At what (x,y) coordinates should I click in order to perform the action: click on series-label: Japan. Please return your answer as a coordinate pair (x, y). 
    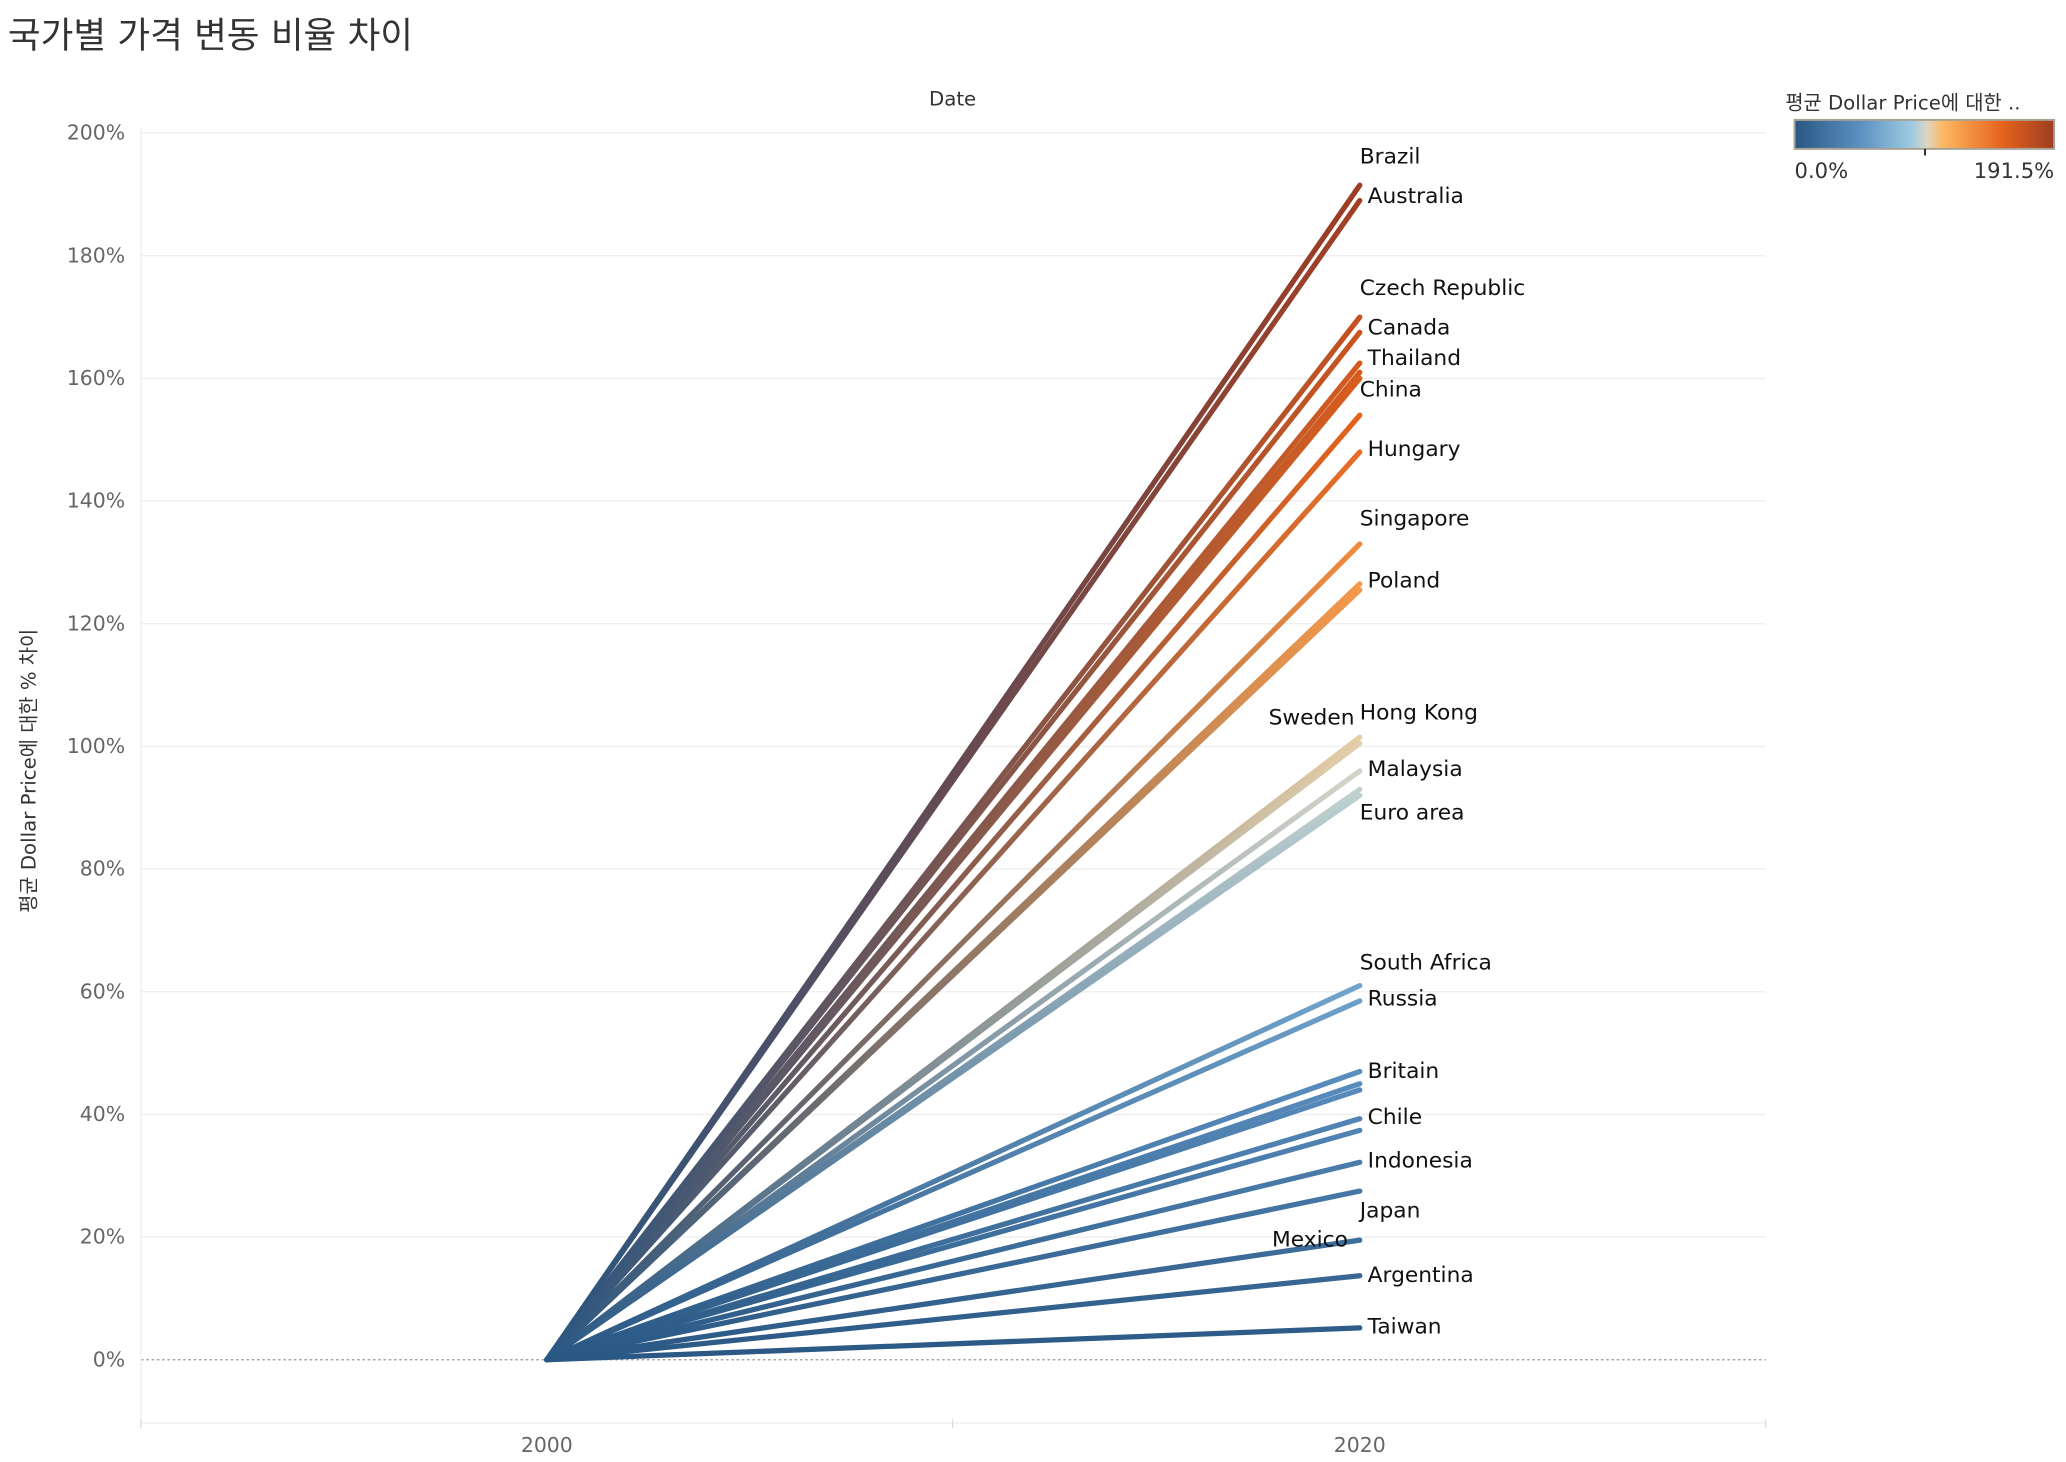
    Looking at the image, I should click on (1389, 1210).